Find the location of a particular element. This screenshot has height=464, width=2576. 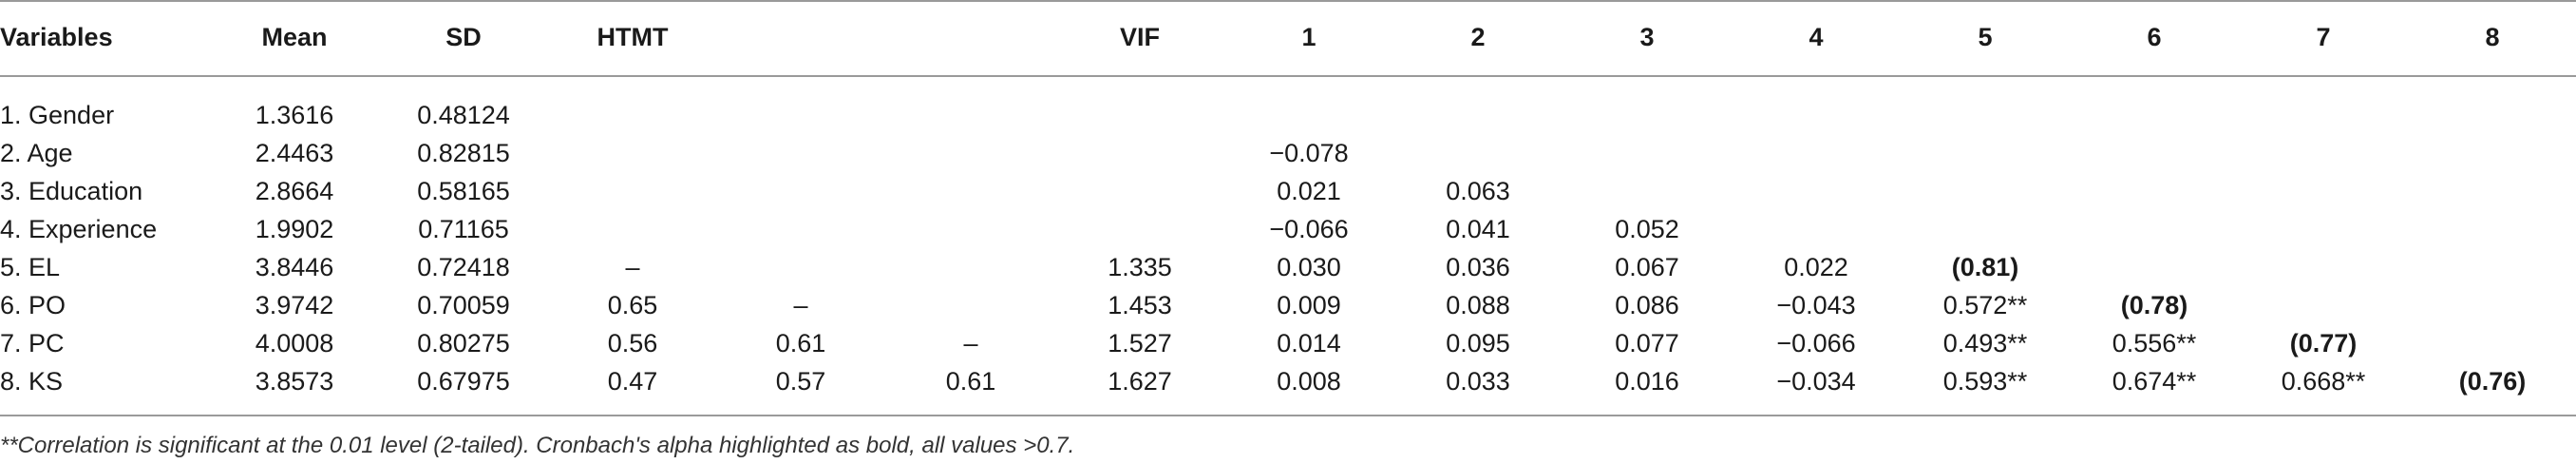

table-cell: 0.063 is located at coordinates (1478, 191).